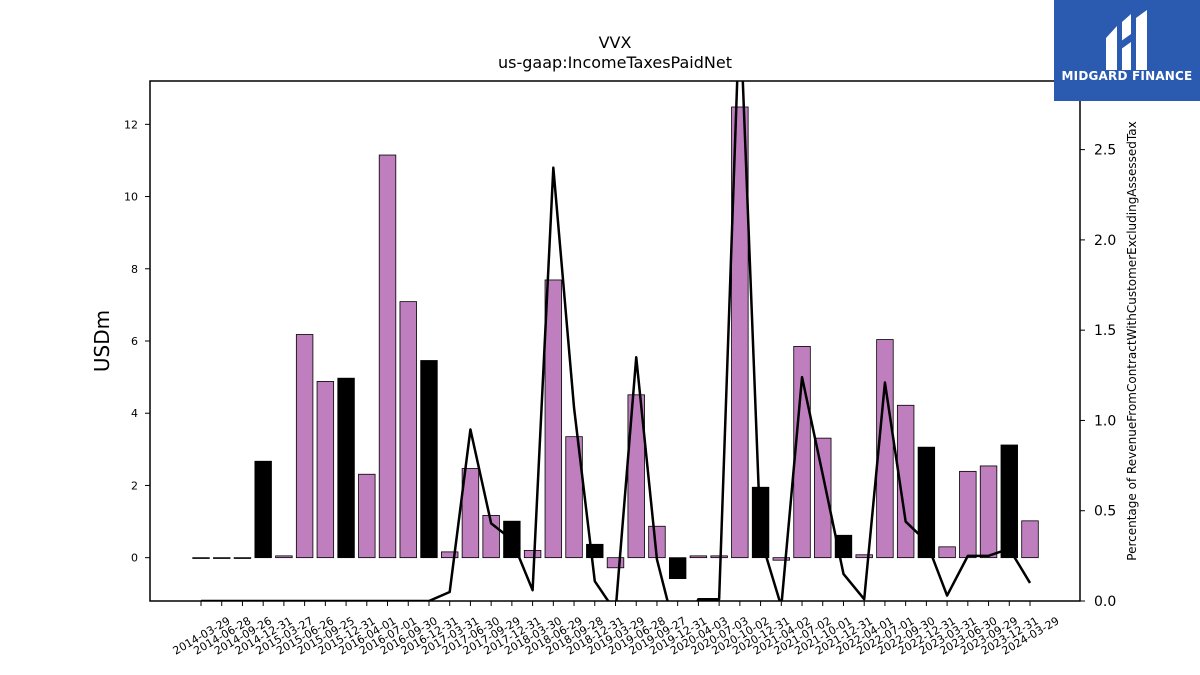 The image size is (1200, 675). I want to click on y-tick-label: 2, so click(134, 485).